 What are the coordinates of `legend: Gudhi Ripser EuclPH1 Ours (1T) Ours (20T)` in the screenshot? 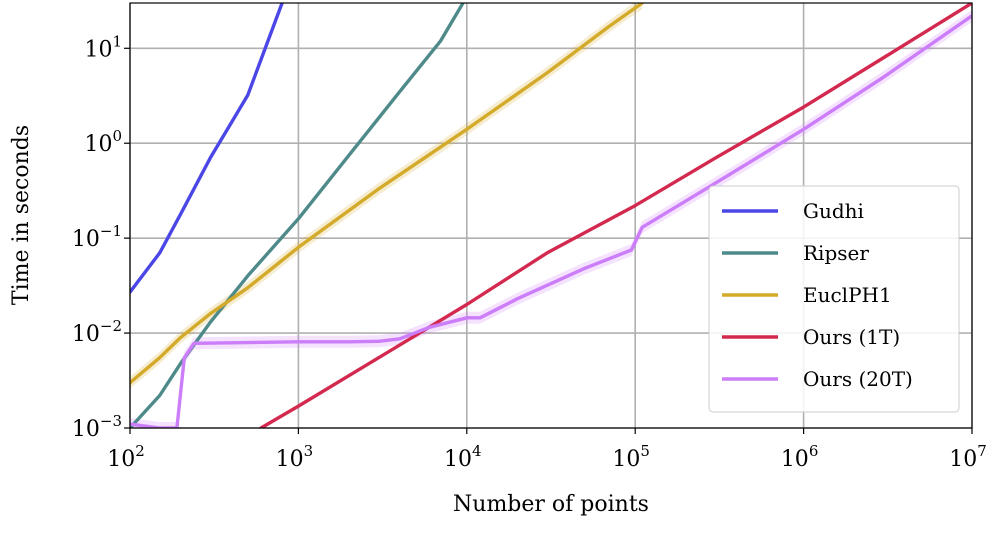 It's located at (834, 299).